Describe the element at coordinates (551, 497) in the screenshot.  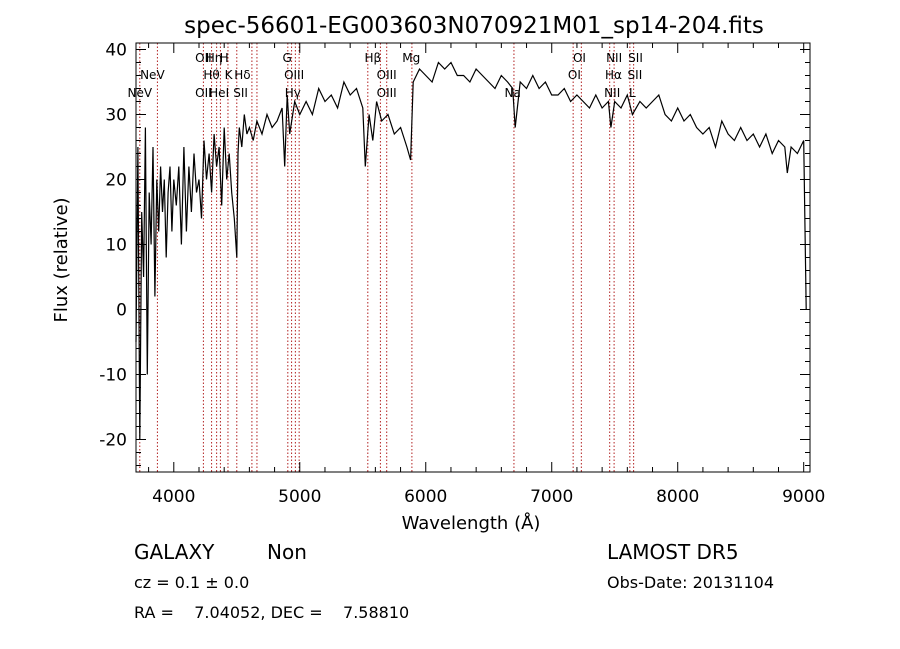
I see `x-tick-label: 7000` at that location.